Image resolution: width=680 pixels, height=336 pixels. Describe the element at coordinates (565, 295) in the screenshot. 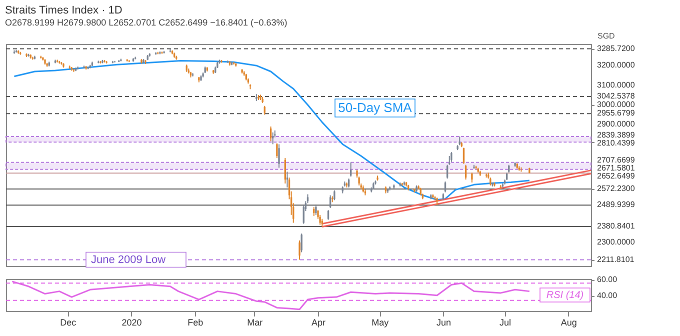

I see `series-label: RSI (14)` at that location.